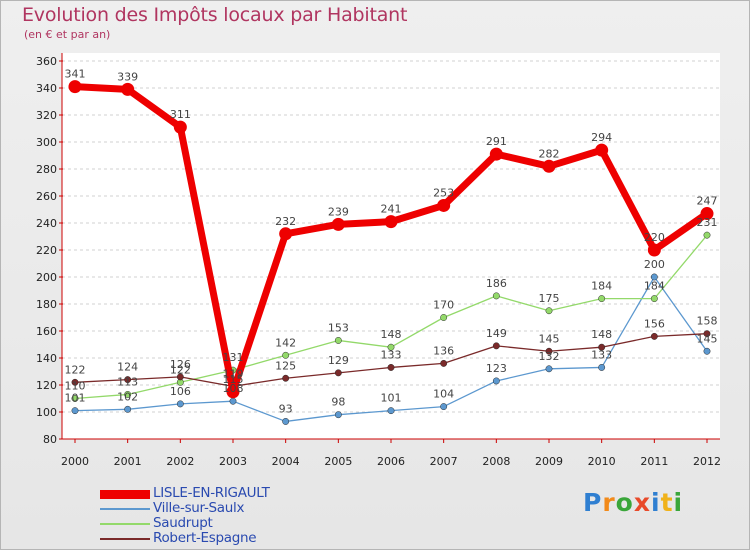 This screenshot has width=750, height=550. Describe the element at coordinates (215, 15) in the screenshot. I see `chart-title: Evolution des Impôts locaux par Habitant` at that location.